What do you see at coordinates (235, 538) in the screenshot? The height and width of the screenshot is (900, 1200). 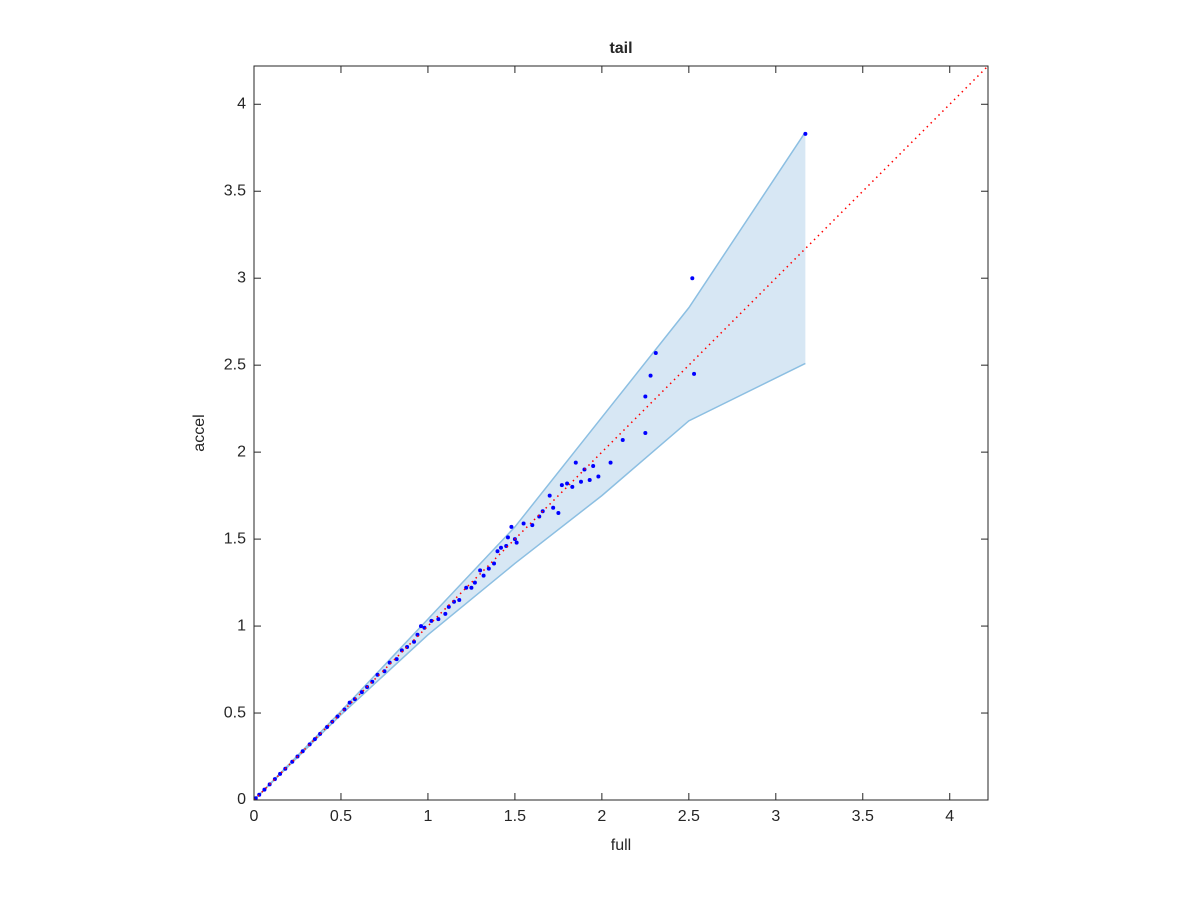 I see `y-tick-label: 1.5` at bounding box center [235, 538].